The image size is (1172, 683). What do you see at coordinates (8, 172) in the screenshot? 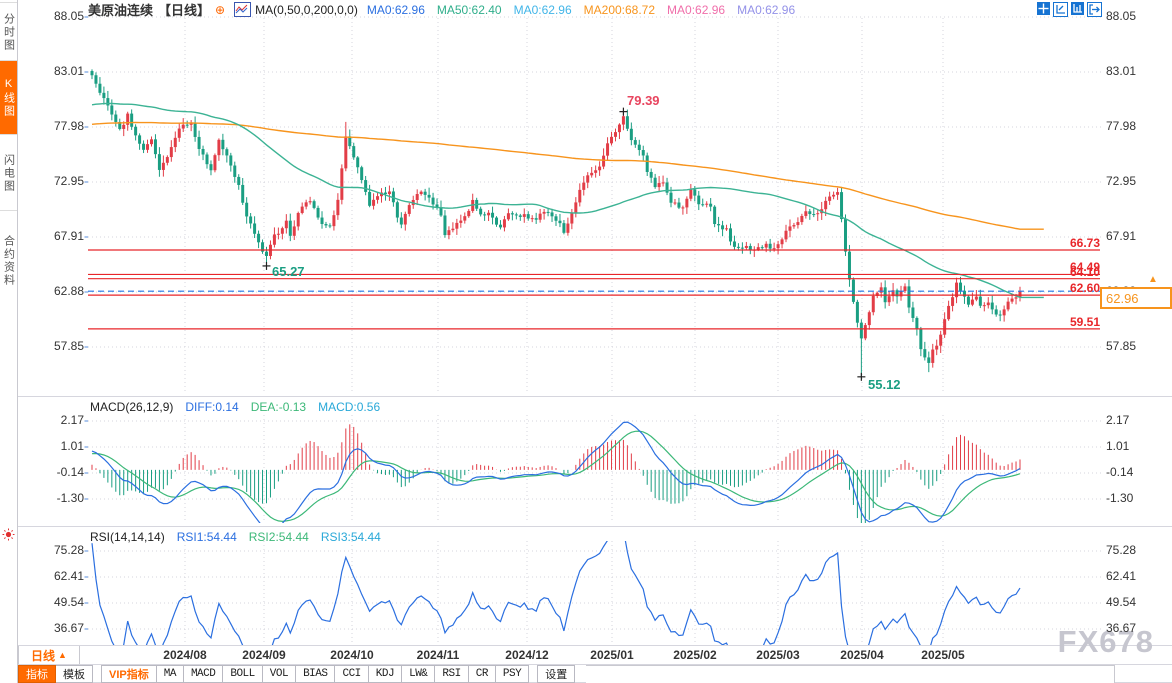
I see `sidebar-tab-3: 闪电图` at bounding box center [8, 172].